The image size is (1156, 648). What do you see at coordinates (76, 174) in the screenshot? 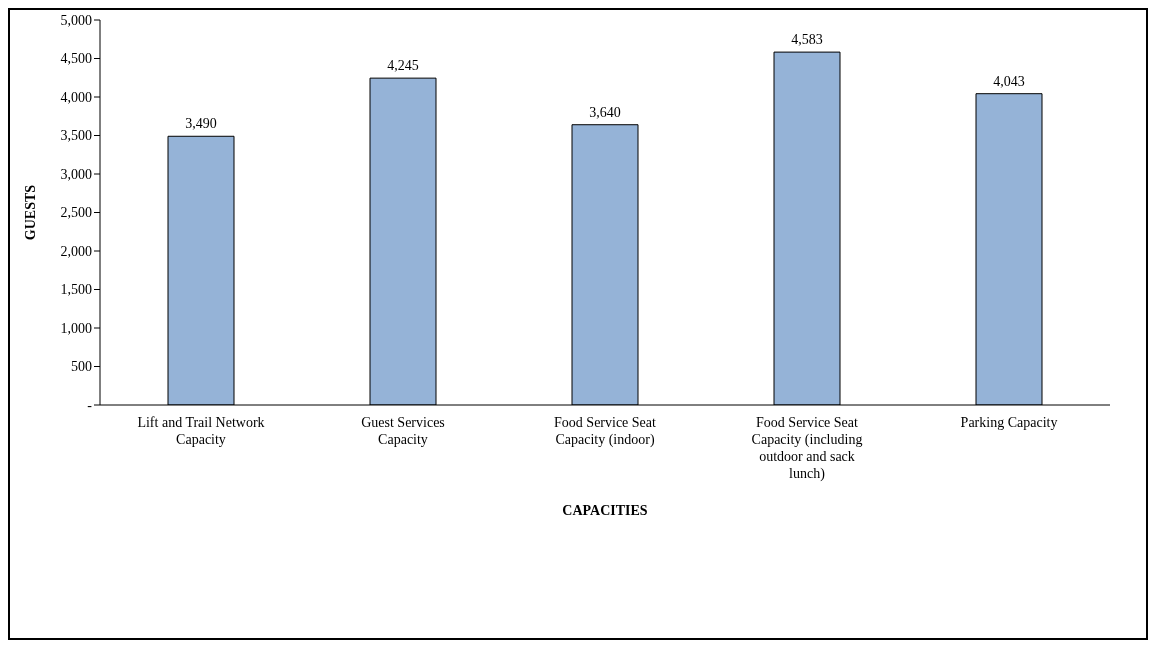
I see `y-tick-label: 3,000` at bounding box center [76, 174].